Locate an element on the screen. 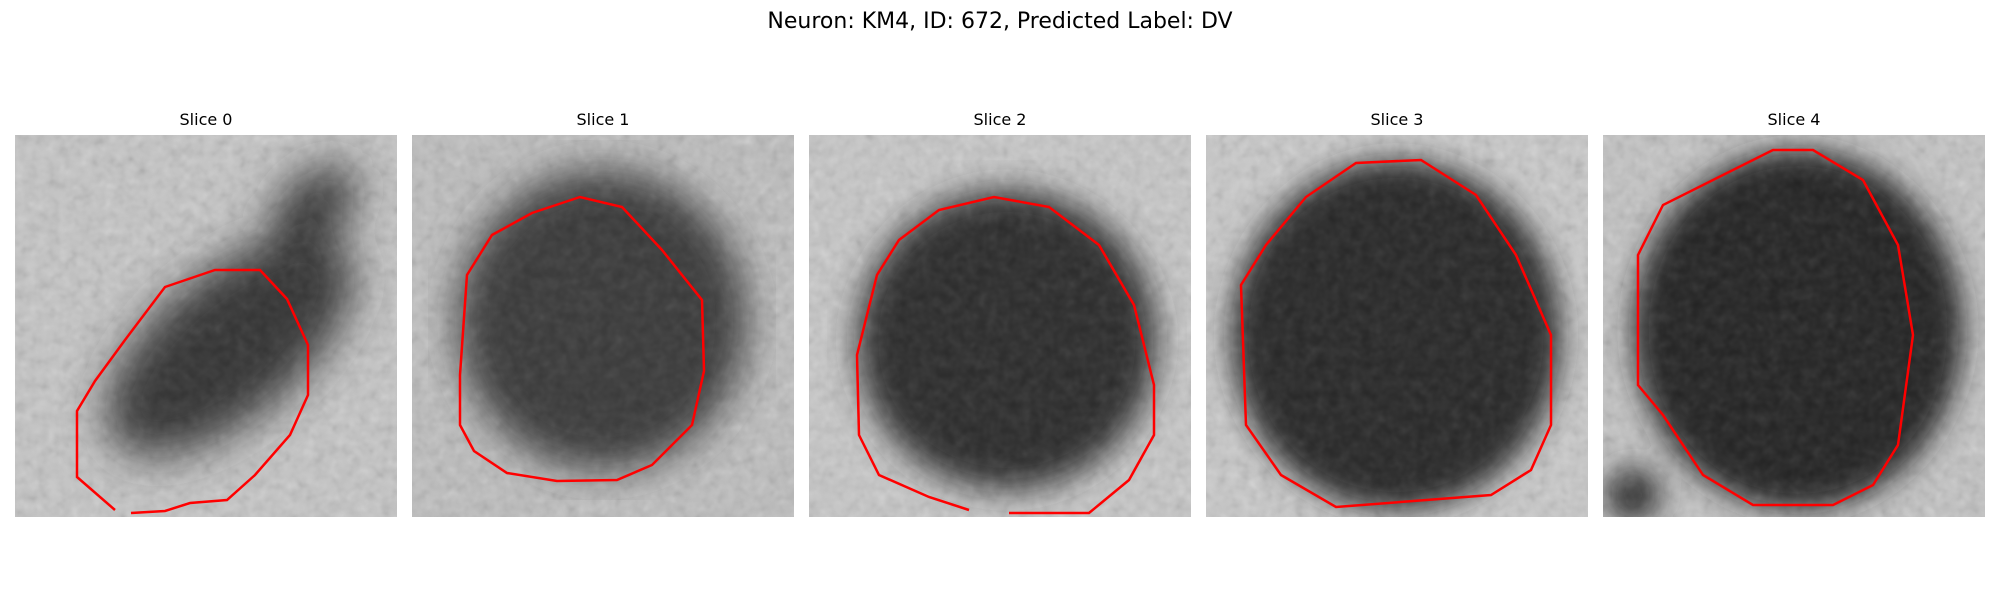 This screenshot has width=2000, height=600. slice-title-4: Slice 4 is located at coordinates (1794, 120).